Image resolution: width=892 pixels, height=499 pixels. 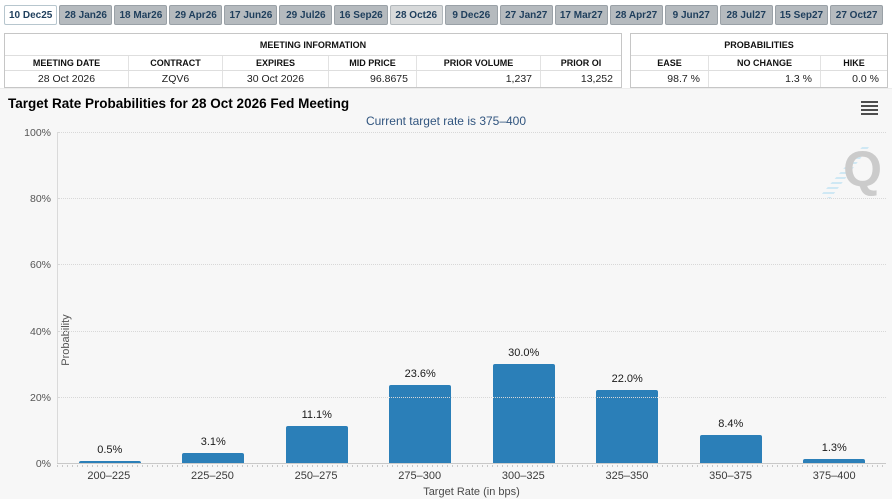 What do you see at coordinates (176, 79) in the screenshot?
I see `value-contract: ZQV6` at bounding box center [176, 79].